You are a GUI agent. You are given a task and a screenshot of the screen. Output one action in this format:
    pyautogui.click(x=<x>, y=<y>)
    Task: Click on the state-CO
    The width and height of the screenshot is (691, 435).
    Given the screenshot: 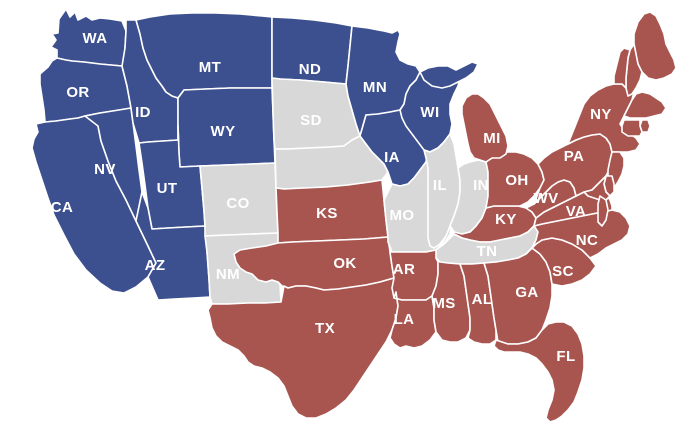 What is the action you would take?
    pyautogui.click(x=239, y=199)
    